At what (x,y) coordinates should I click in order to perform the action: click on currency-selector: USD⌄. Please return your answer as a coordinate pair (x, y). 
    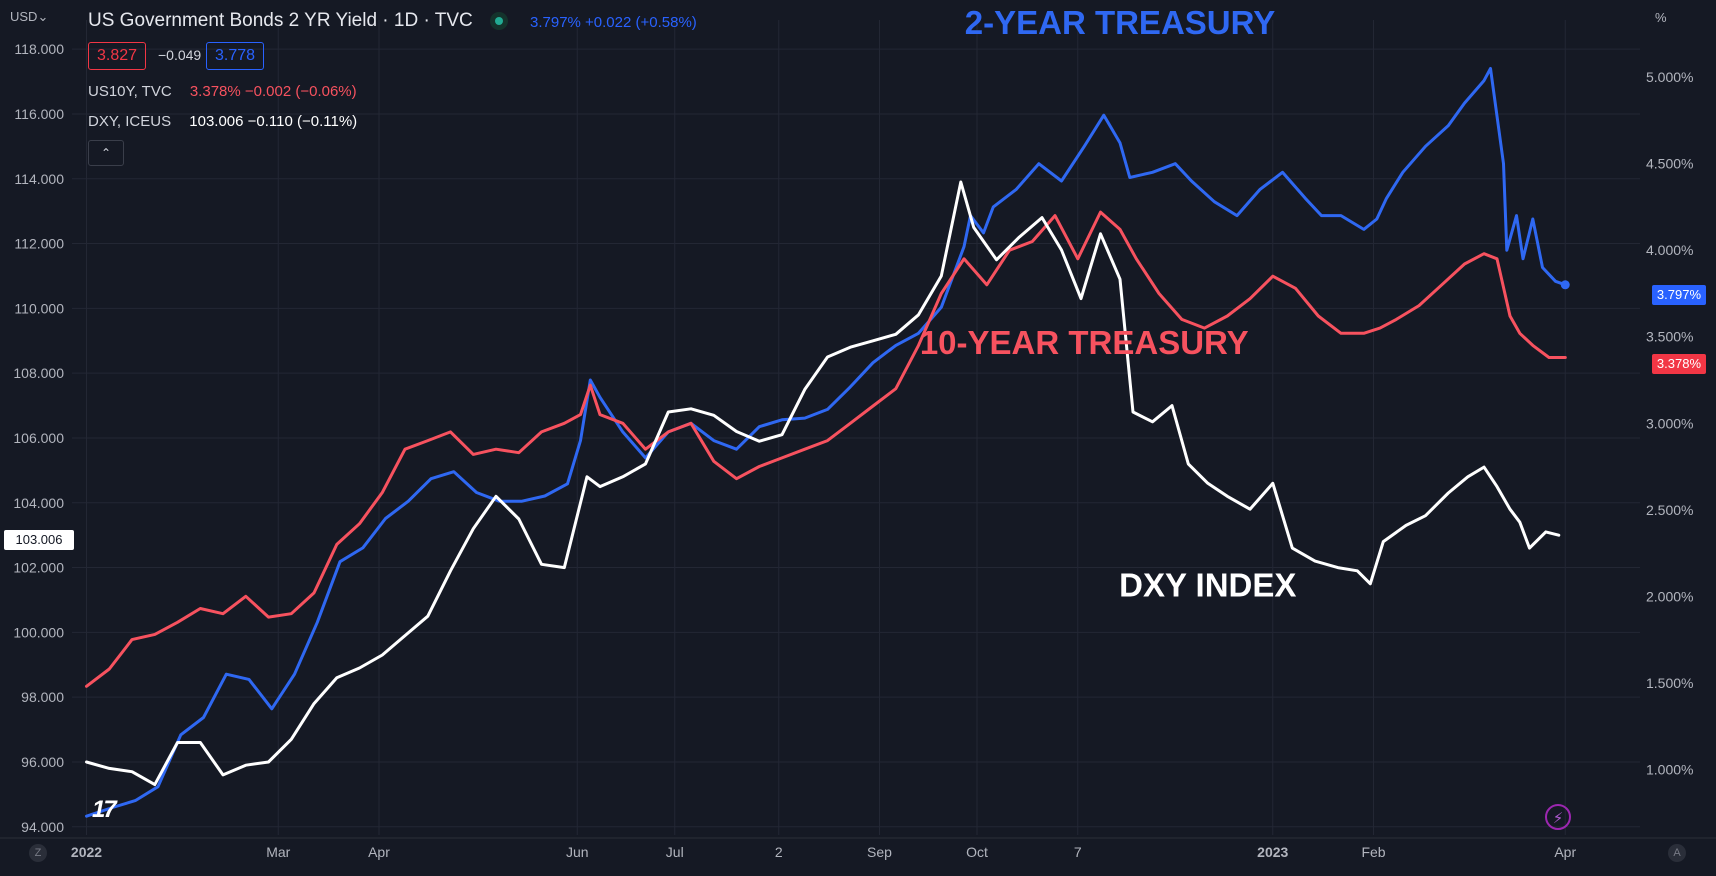
    Looking at the image, I should click on (29, 16).